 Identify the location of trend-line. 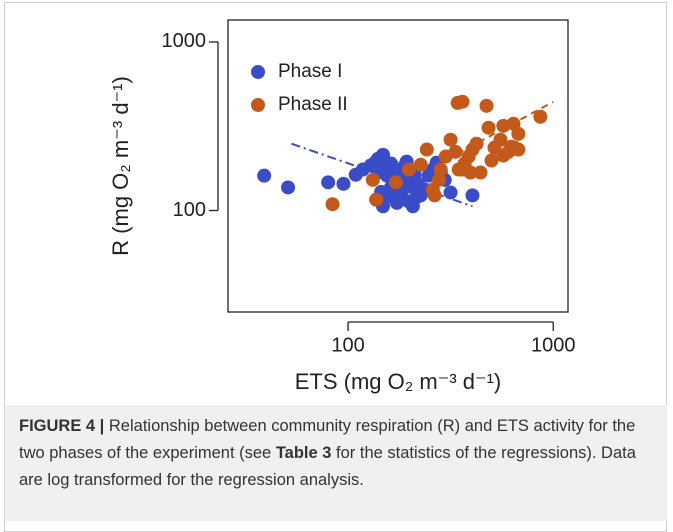
(463, 150).